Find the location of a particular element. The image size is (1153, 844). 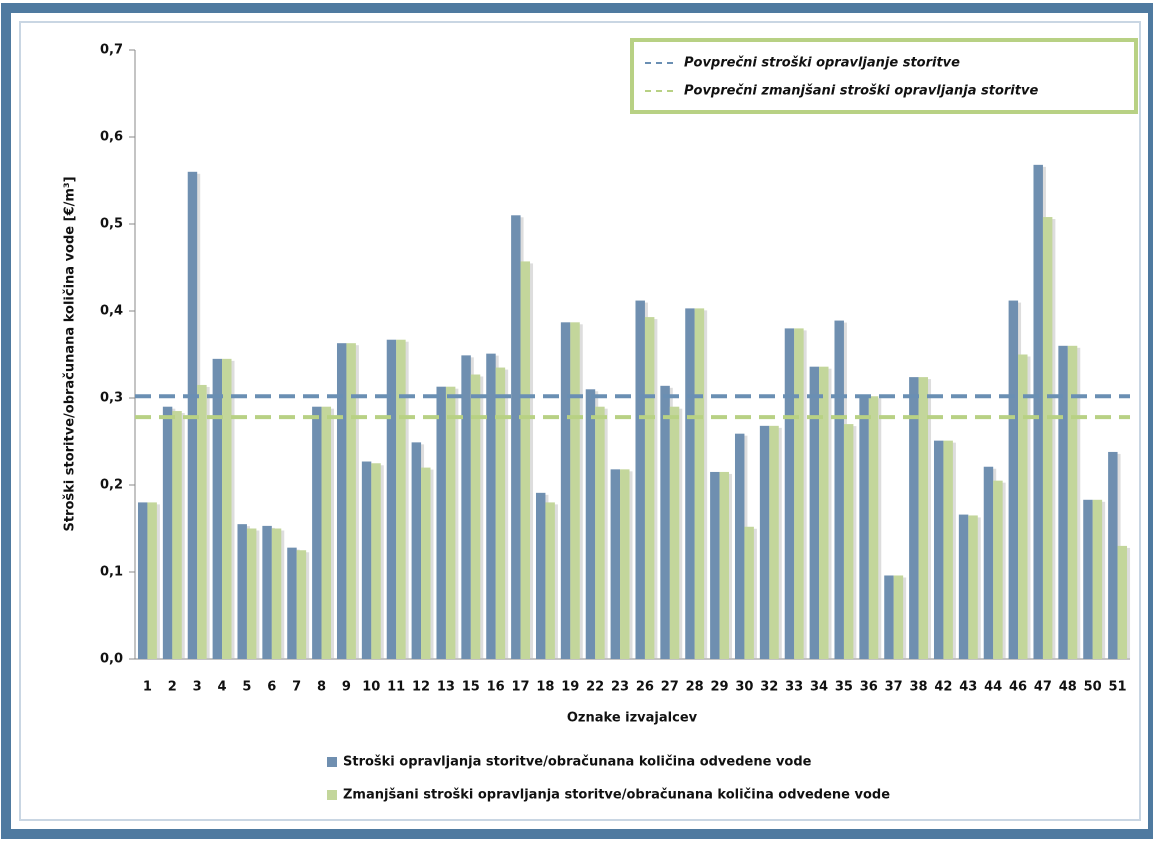

legend-box is located at coordinates (884, 76).